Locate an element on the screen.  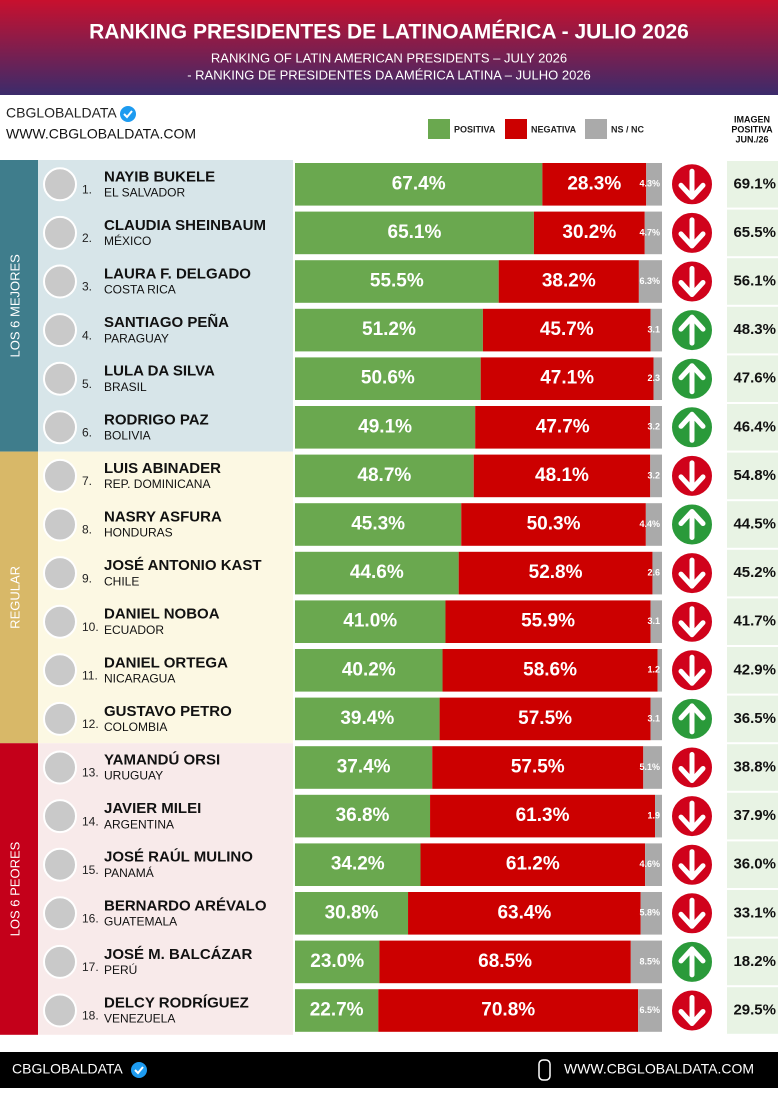
previous-value: 54.8% is located at coordinates (754, 475).